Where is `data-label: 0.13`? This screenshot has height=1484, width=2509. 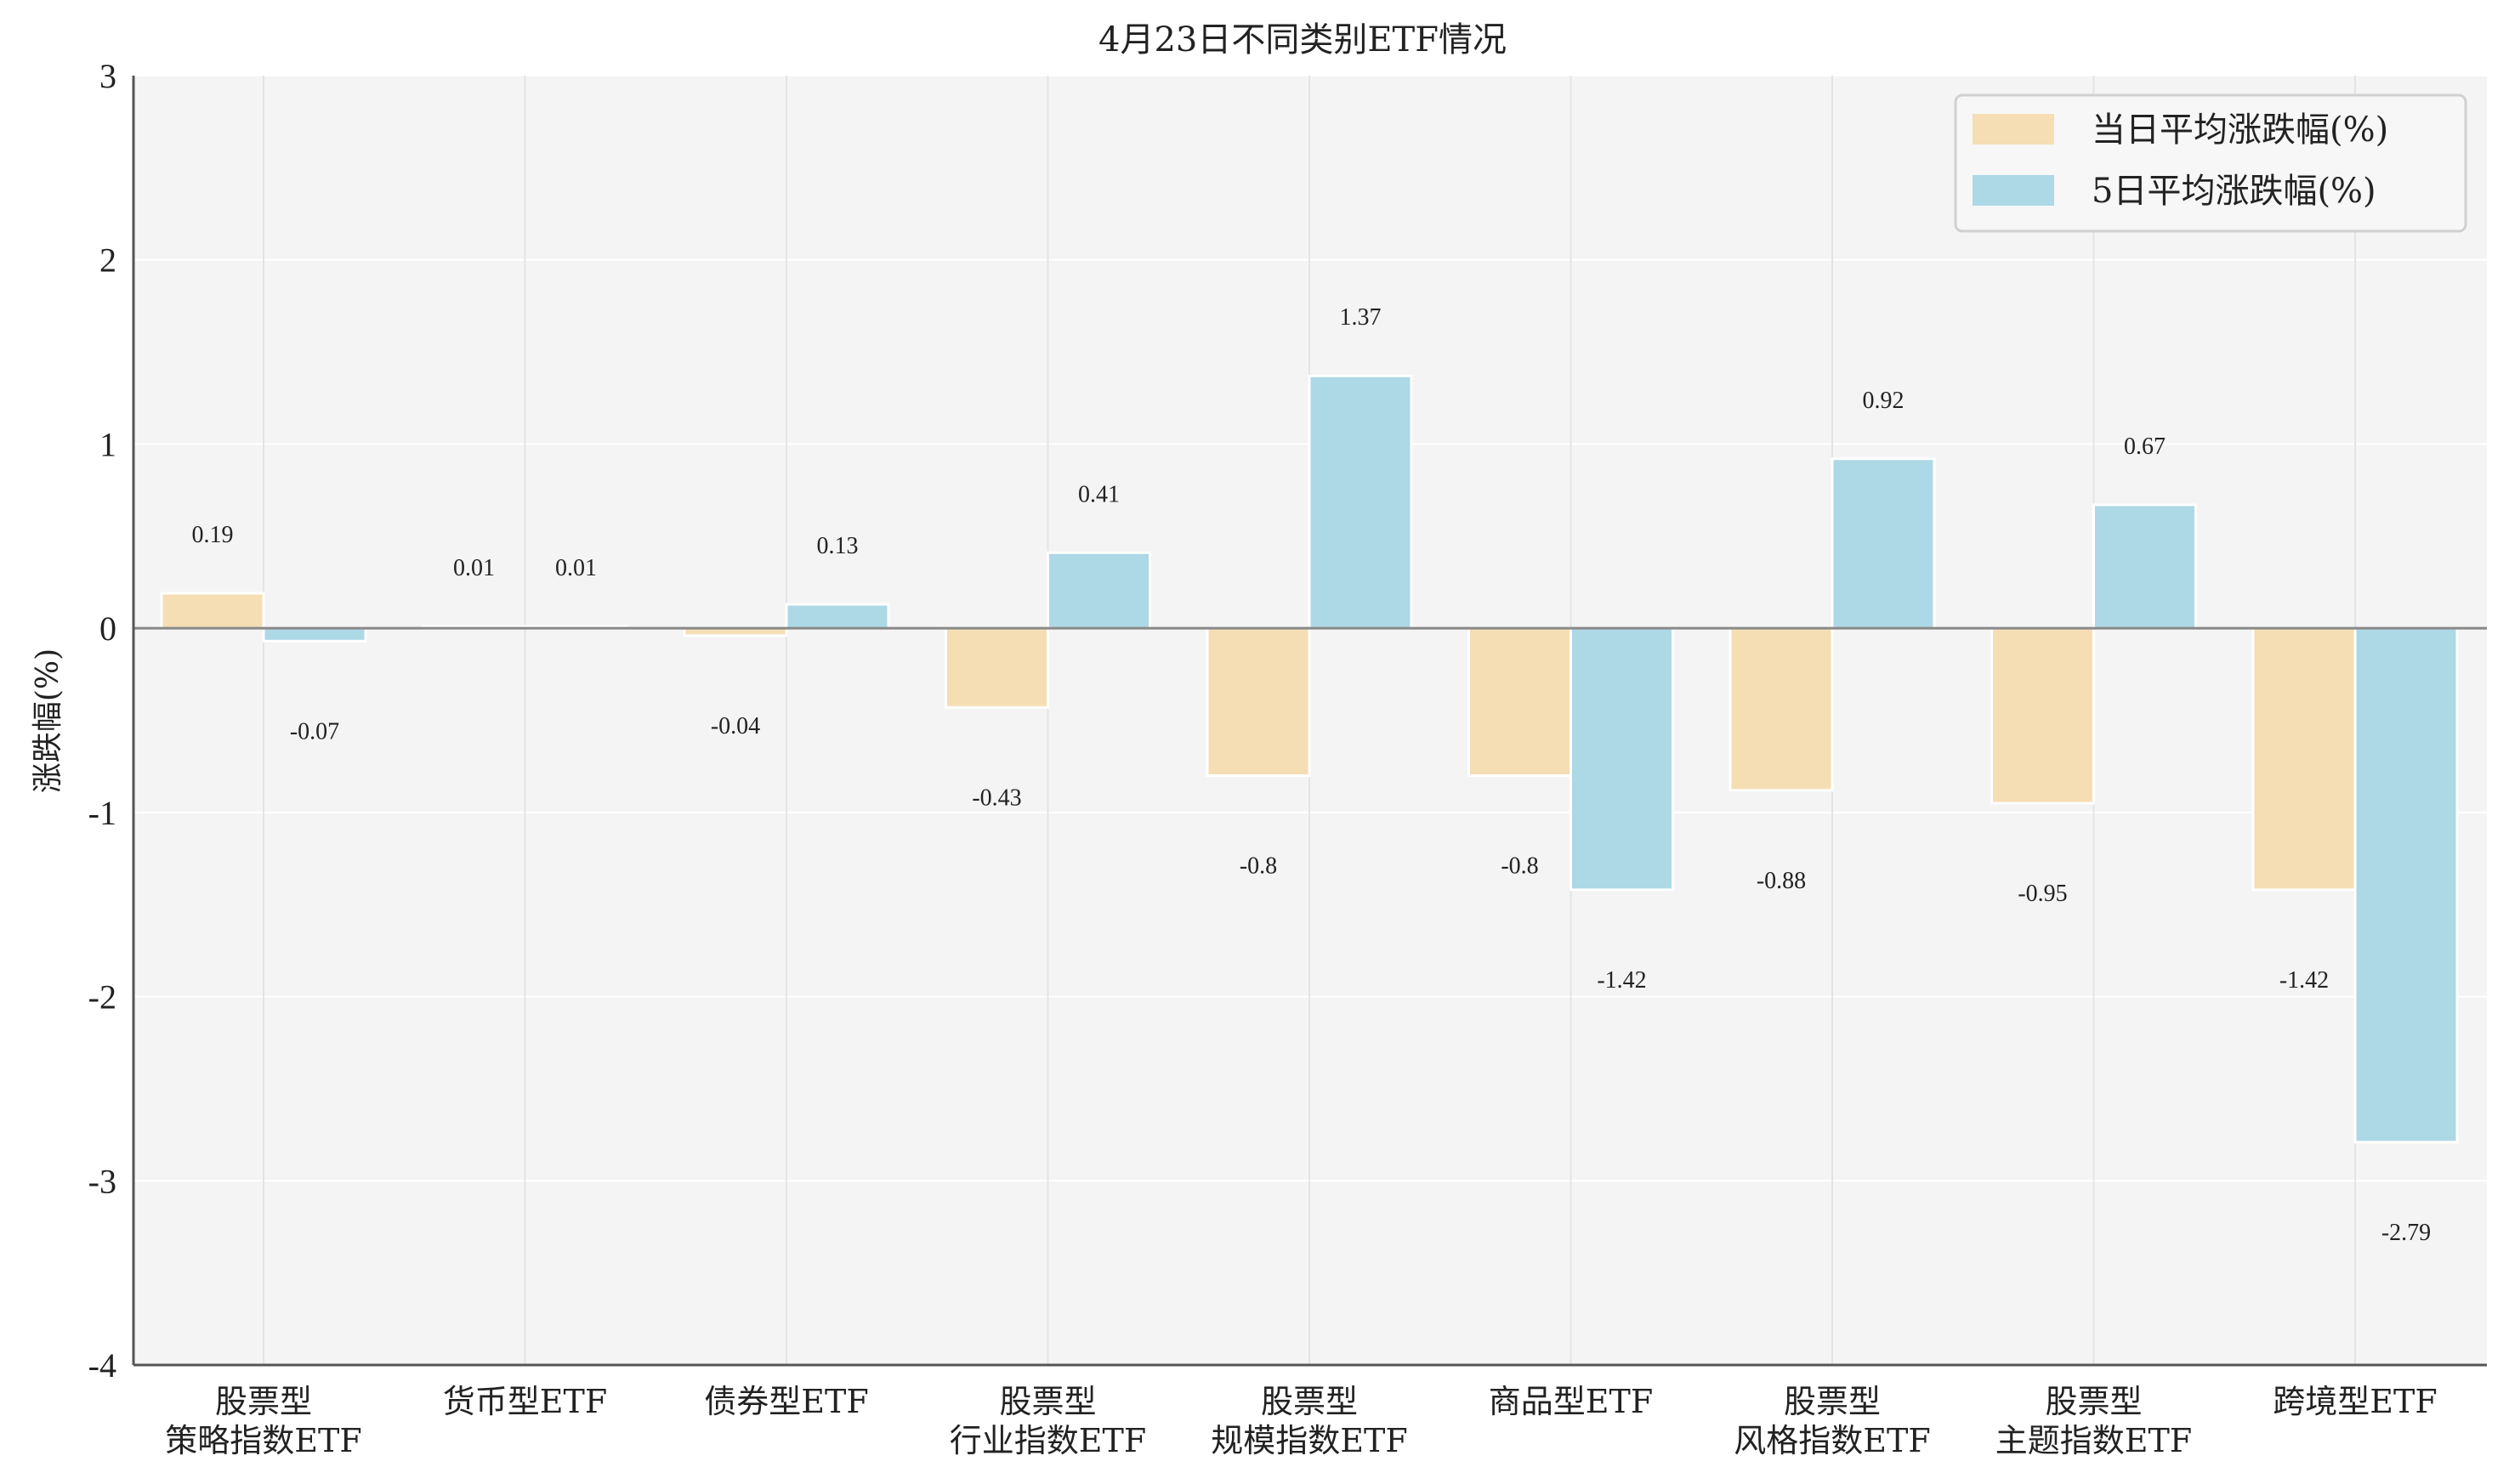 data-label: 0.13 is located at coordinates (838, 546).